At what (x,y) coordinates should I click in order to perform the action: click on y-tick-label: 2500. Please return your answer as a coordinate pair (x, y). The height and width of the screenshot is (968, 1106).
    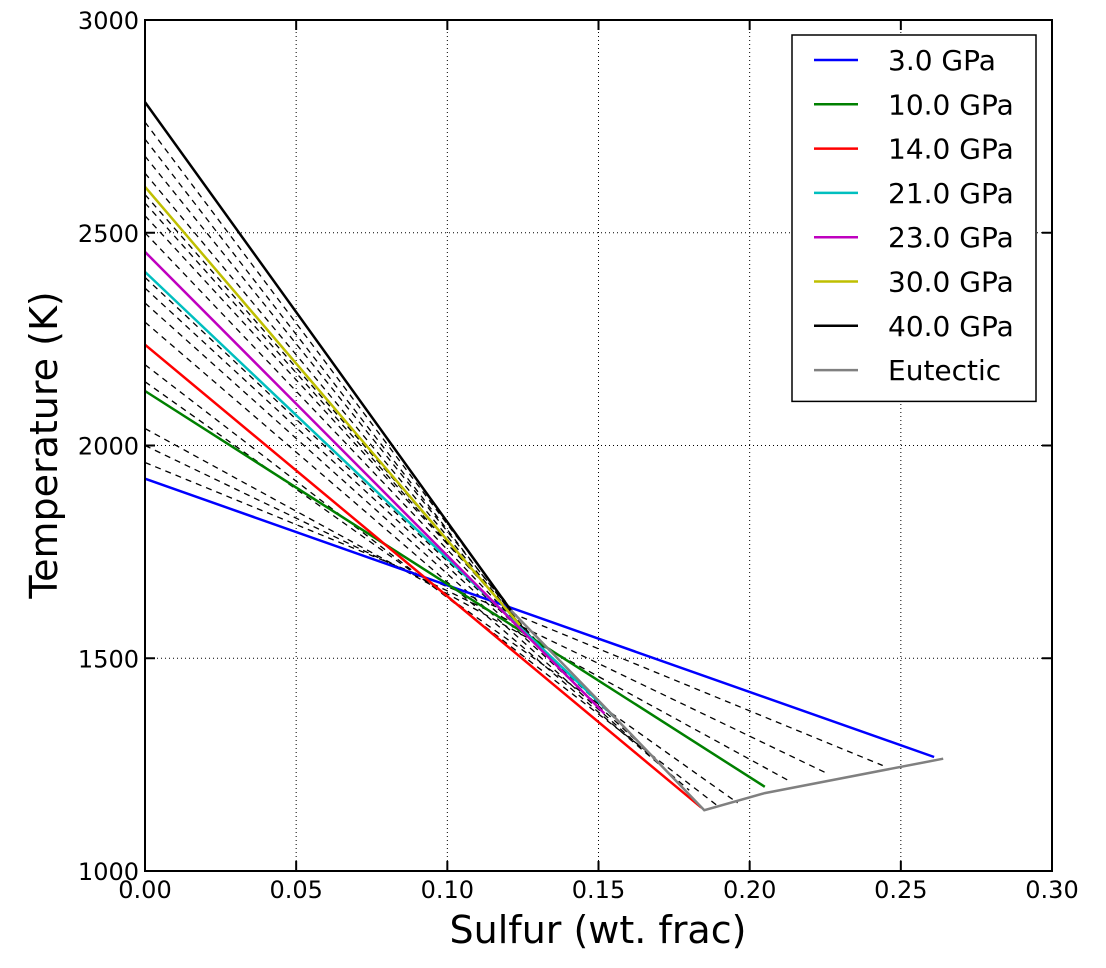
    Looking at the image, I should click on (108, 234).